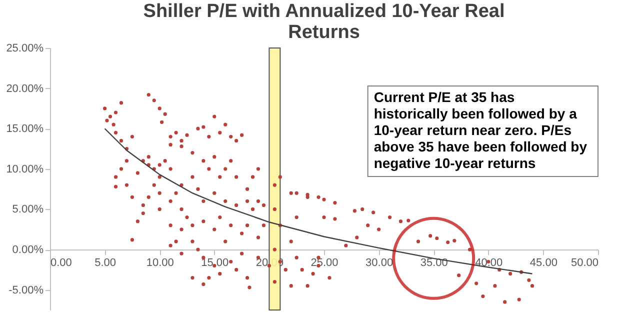 Image resolution: width=624 pixels, height=322 pixels. I want to click on chart-title: Shiller P/E with Annualized 10-Year Real Returns, so click(324, 22).